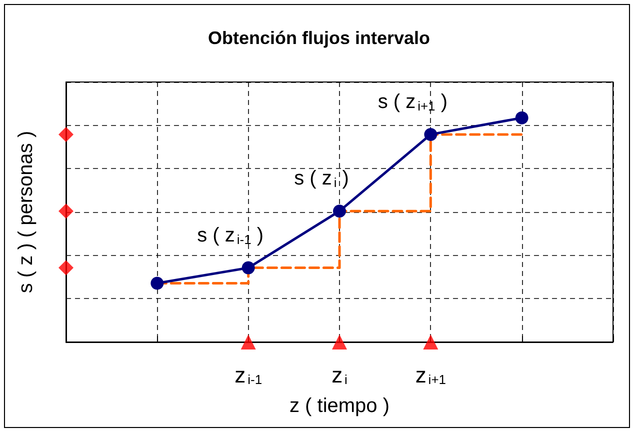 This screenshot has height=433, width=638. I want to click on chart-title: Obtención flujos intervalo, so click(319, 38).